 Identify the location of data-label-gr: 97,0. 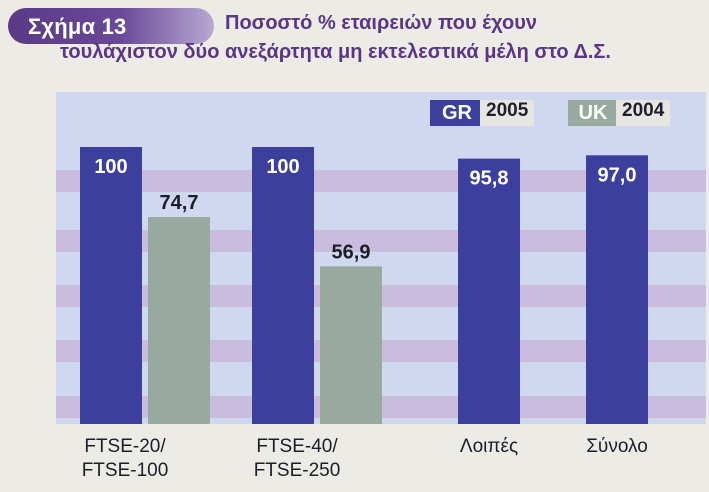
(617, 175).